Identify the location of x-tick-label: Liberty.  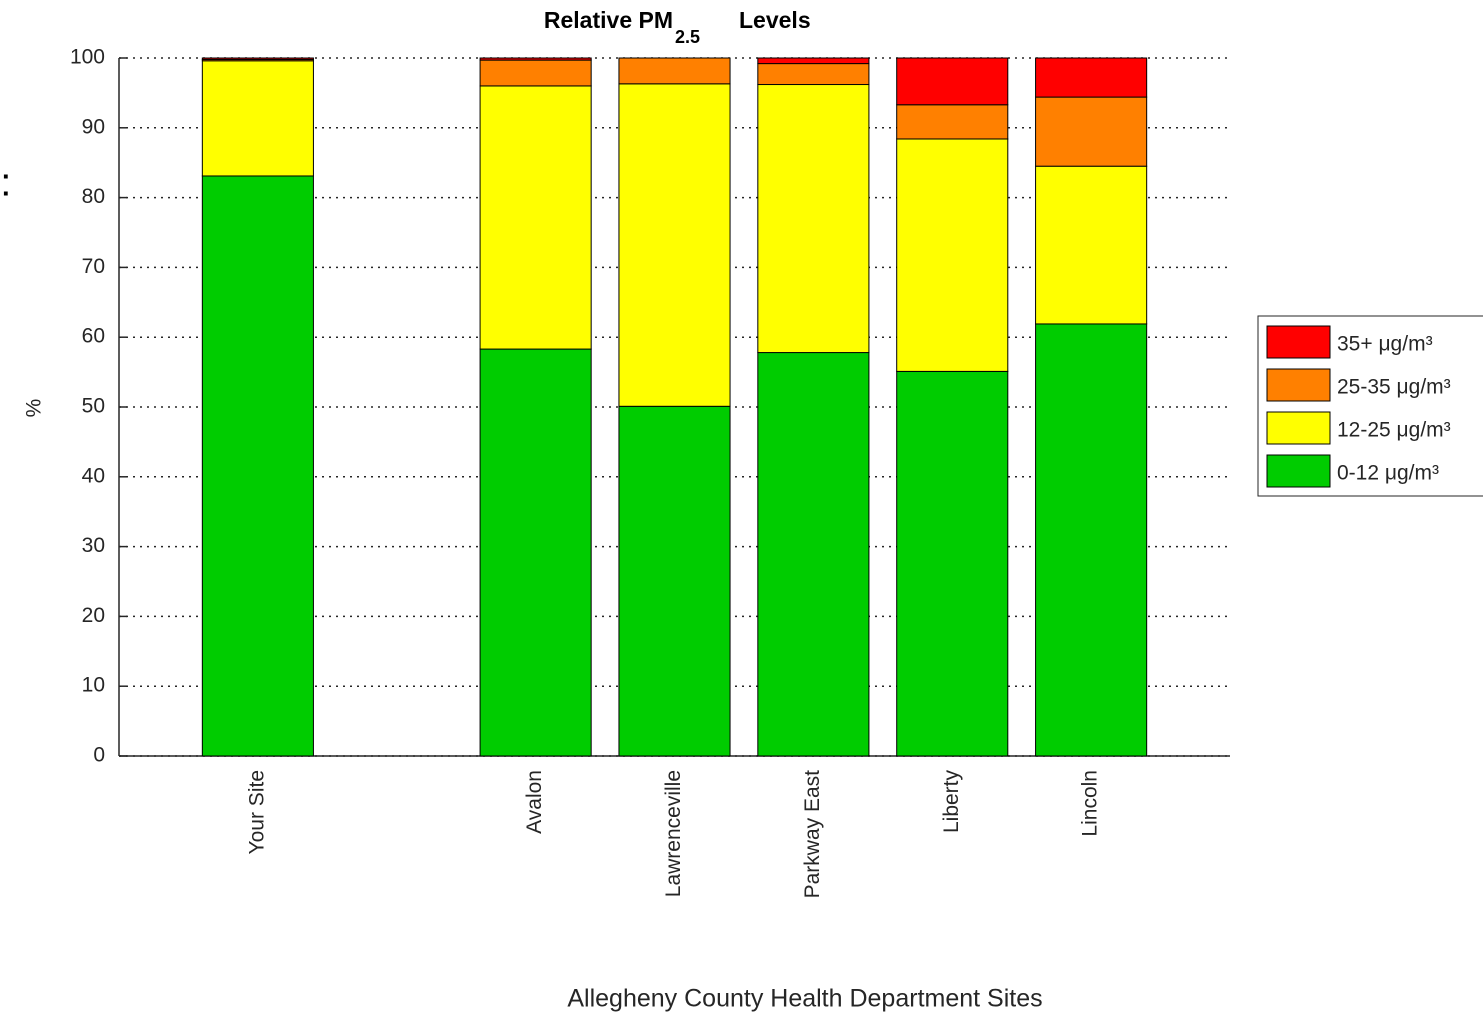
(951, 802).